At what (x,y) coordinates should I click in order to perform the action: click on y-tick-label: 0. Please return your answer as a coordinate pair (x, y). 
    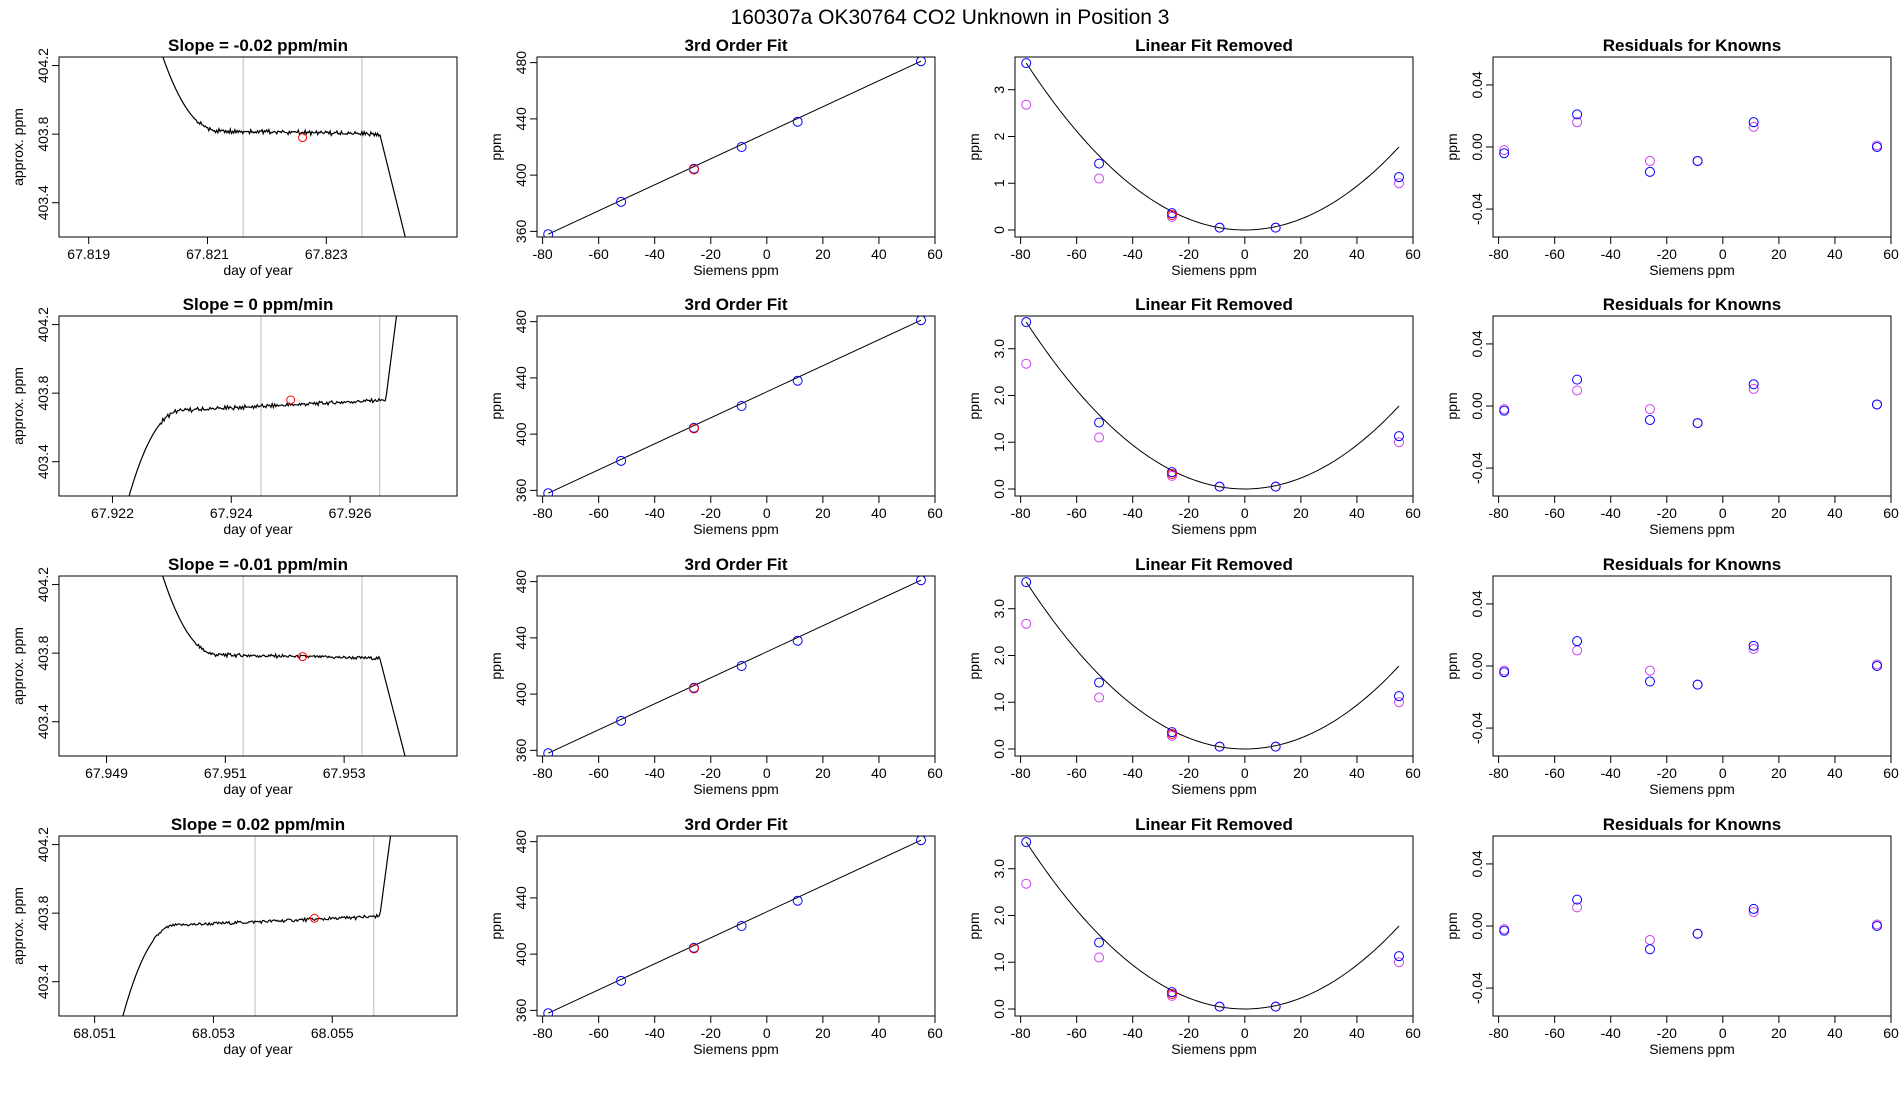
    Looking at the image, I should click on (999, 230).